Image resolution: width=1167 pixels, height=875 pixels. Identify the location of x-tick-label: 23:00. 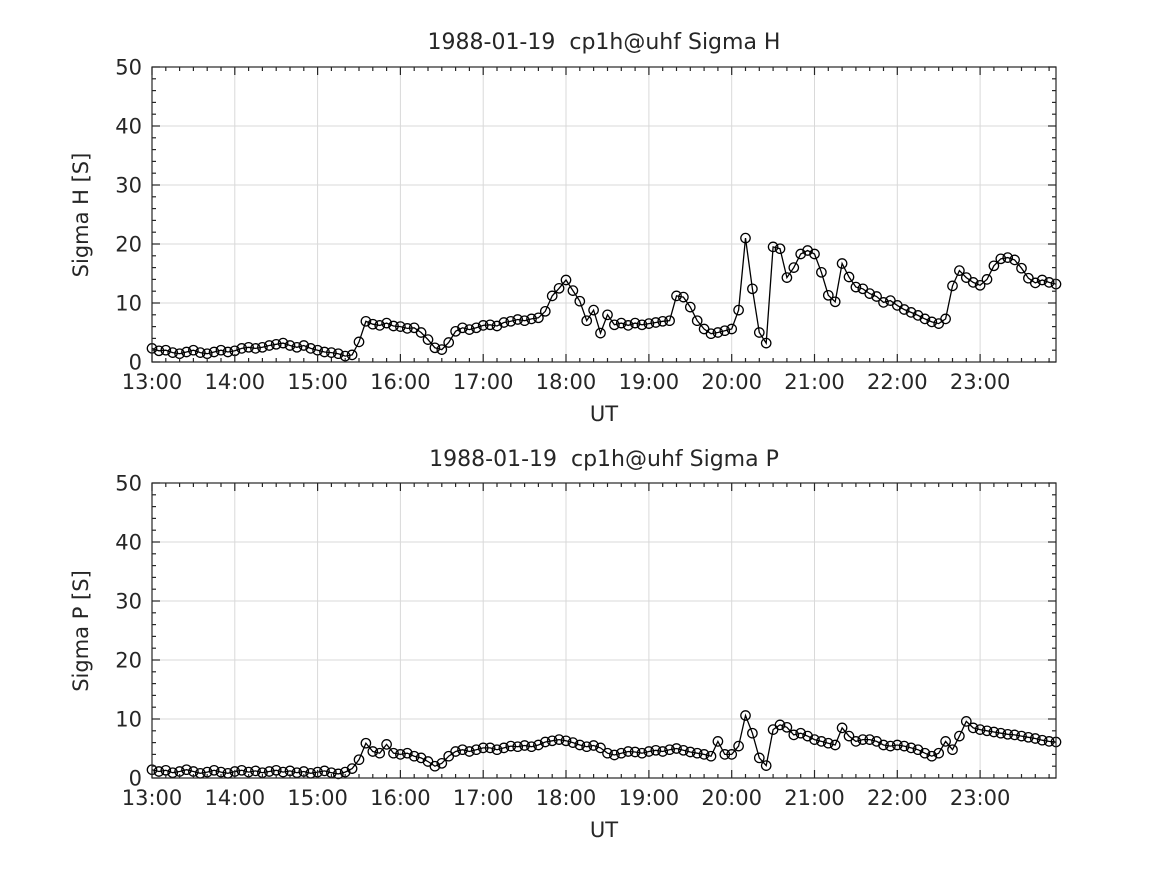
(980, 382).